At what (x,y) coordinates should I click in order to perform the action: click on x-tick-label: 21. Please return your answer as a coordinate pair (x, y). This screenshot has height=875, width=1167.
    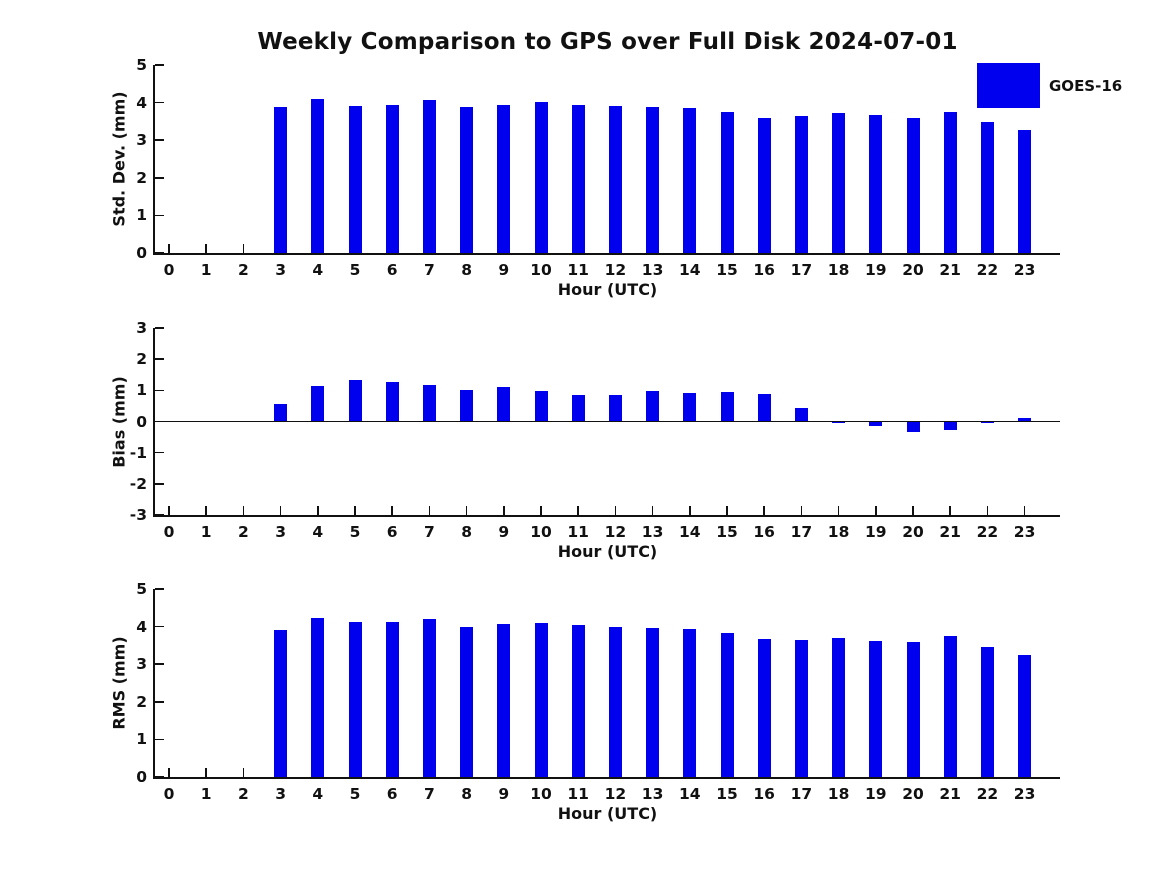
    Looking at the image, I should click on (950, 794).